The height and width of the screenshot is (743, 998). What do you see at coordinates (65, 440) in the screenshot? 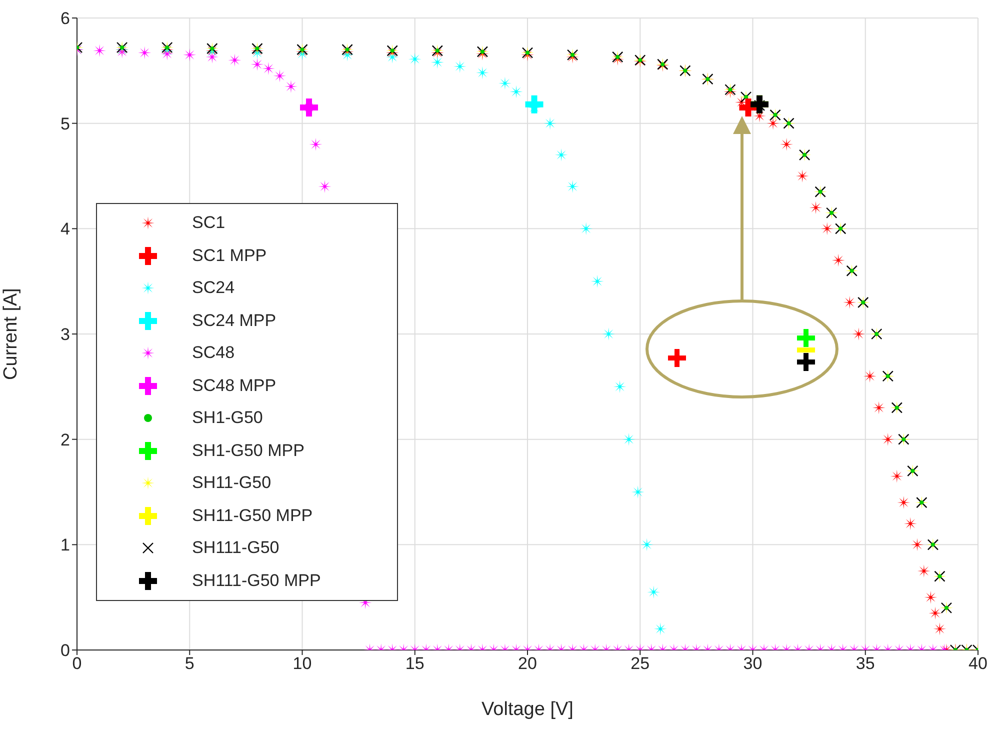
I see `y-tick-label: 2` at bounding box center [65, 440].